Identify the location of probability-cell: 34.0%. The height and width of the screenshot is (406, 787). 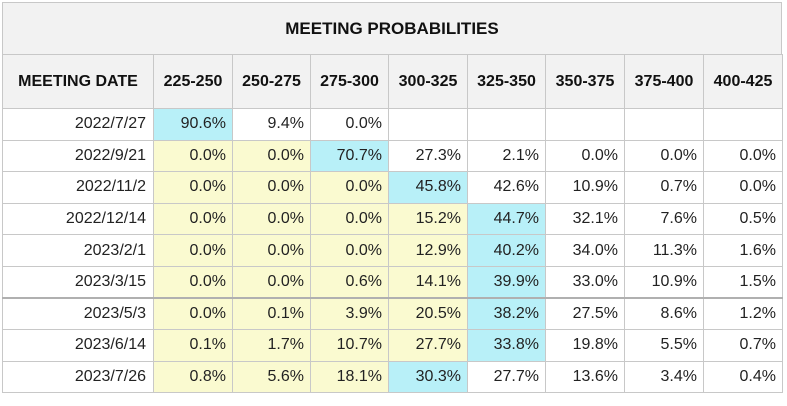
(585, 250).